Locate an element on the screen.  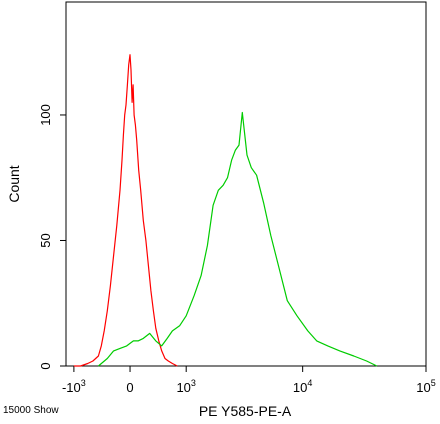
x-tick-label-0: -103 is located at coordinates (74, 386).